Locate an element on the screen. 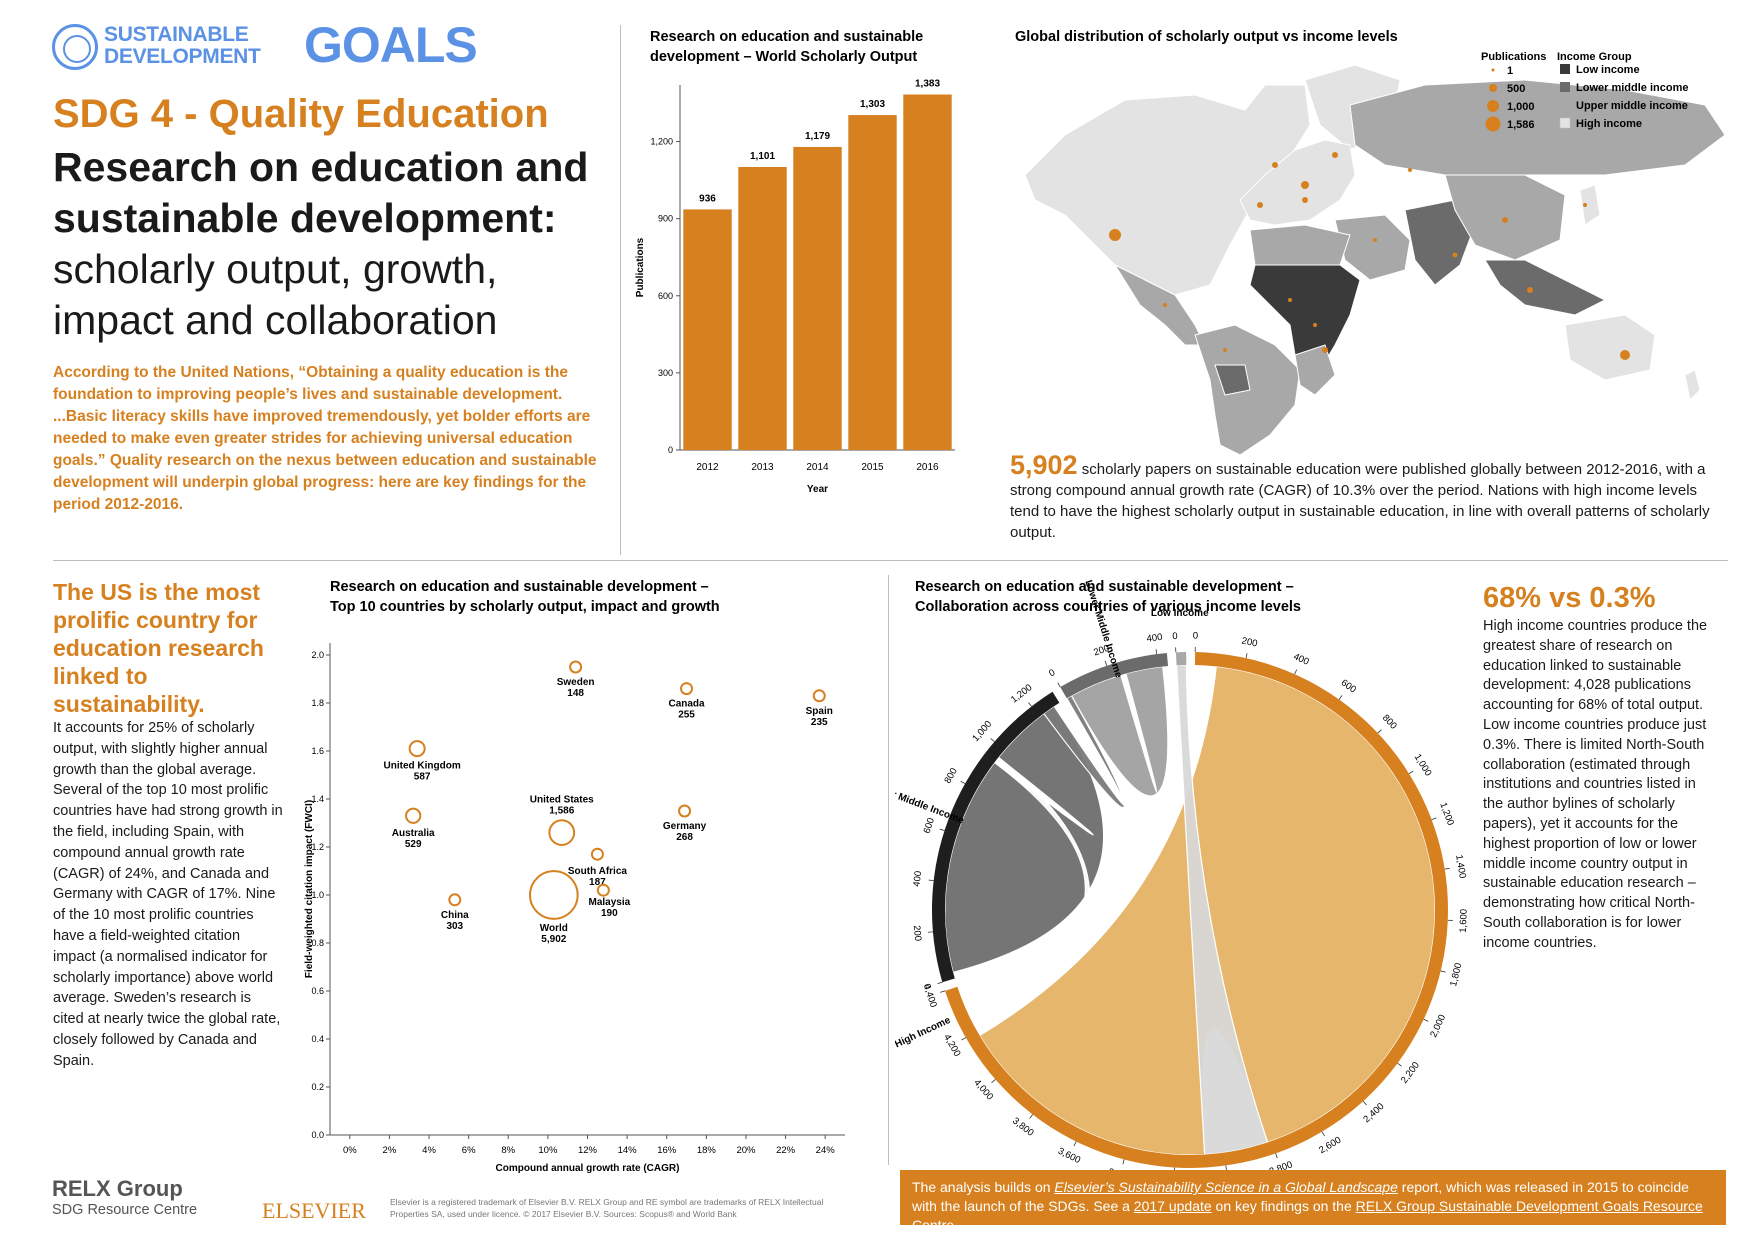 This screenshot has width=1753, height=1240. legend-pub-1: 1 is located at coordinates (1510, 71).